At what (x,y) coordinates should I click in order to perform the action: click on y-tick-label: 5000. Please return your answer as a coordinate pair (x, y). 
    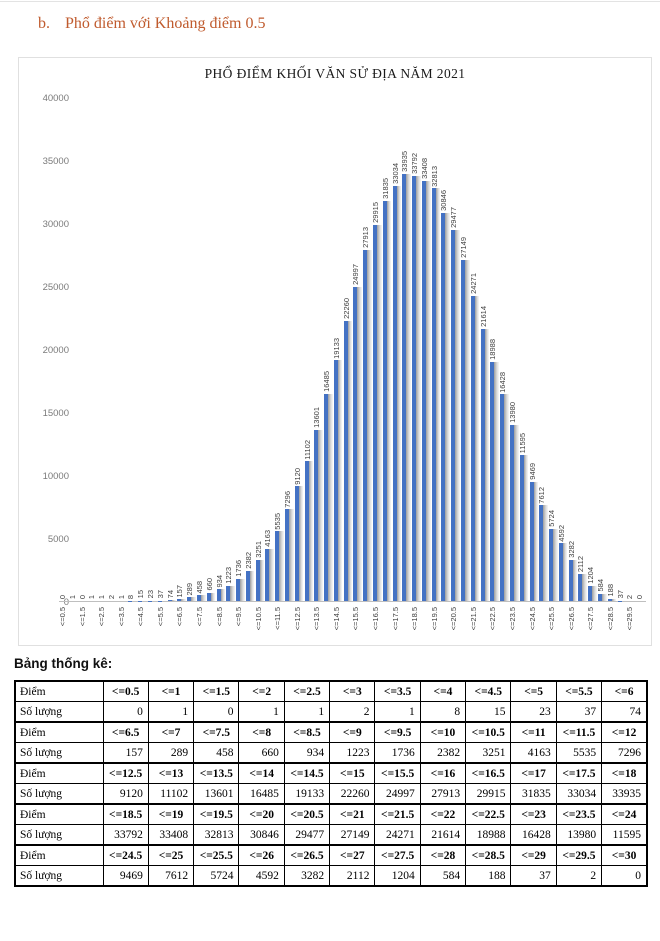
    Looking at the image, I should click on (58, 539).